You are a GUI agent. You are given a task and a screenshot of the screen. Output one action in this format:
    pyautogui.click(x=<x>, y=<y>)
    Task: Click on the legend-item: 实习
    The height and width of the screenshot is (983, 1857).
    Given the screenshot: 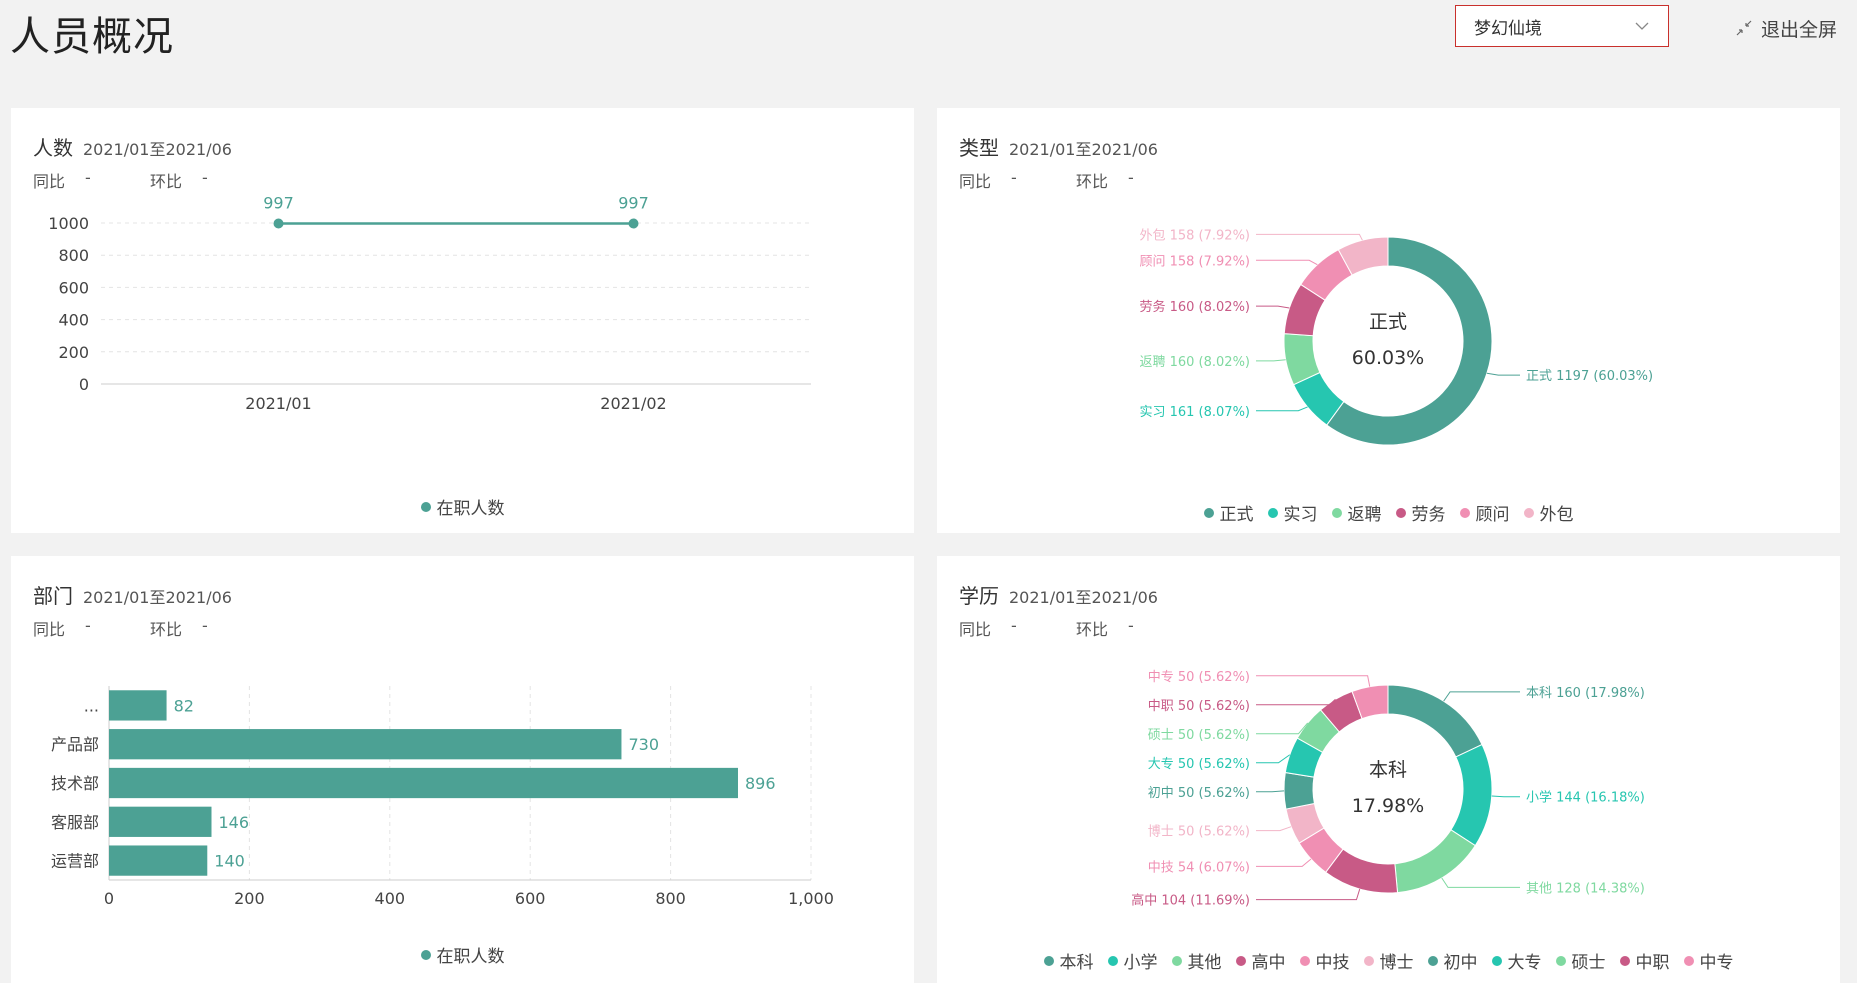 What is the action you would take?
    pyautogui.click(x=1292, y=512)
    